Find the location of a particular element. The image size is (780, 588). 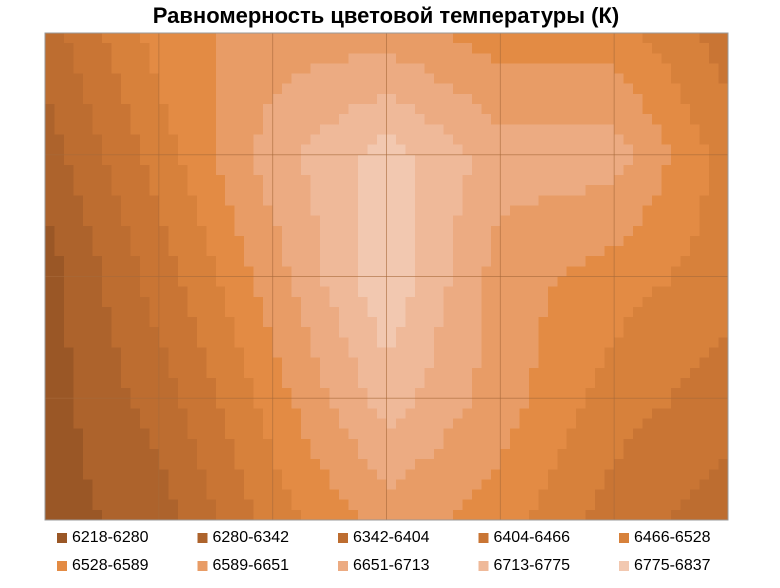

legend-swatch is located at coordinates (202, 566).